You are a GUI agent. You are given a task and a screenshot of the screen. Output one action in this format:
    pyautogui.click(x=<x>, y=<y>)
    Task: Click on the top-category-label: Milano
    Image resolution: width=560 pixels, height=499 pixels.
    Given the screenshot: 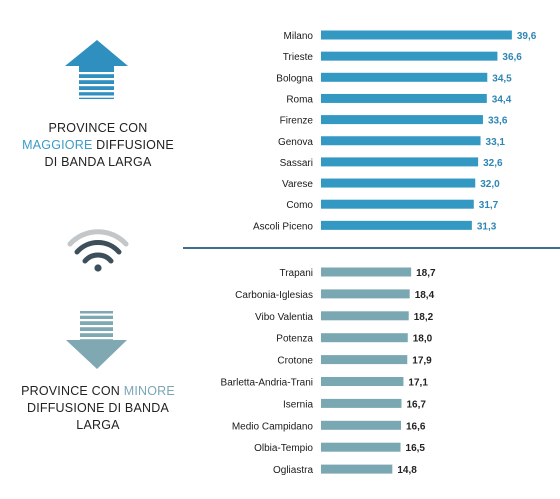 What is the action you would take?
    pyautogui.click(x=299, y=36)
    